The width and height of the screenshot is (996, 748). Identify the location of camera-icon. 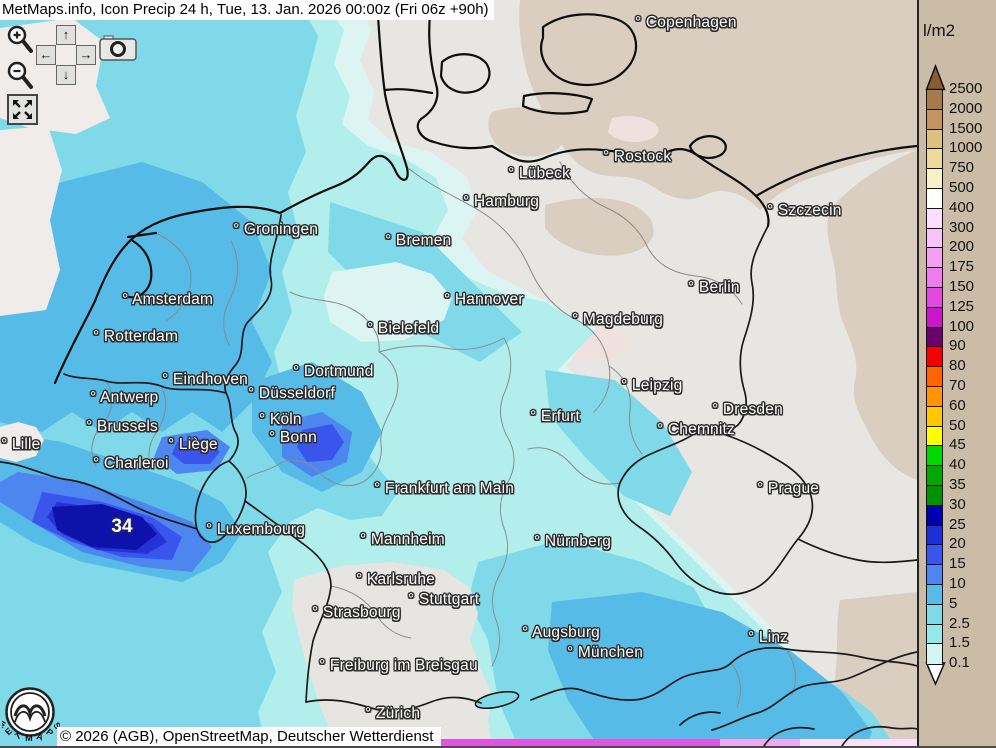
(118, 48).